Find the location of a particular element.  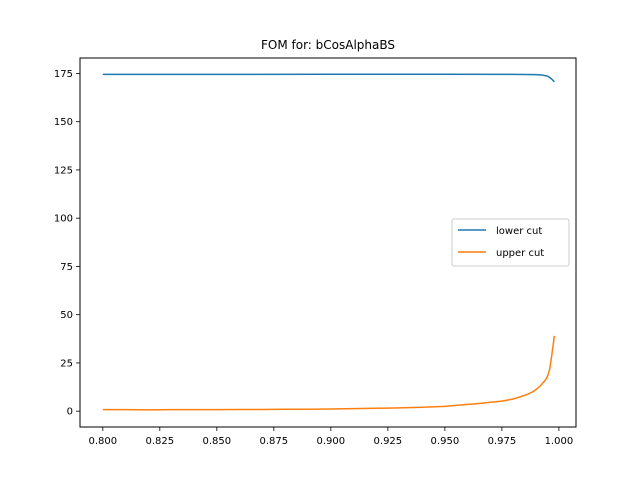

y-tick-label: 100 is located at coordinates (63, 219).